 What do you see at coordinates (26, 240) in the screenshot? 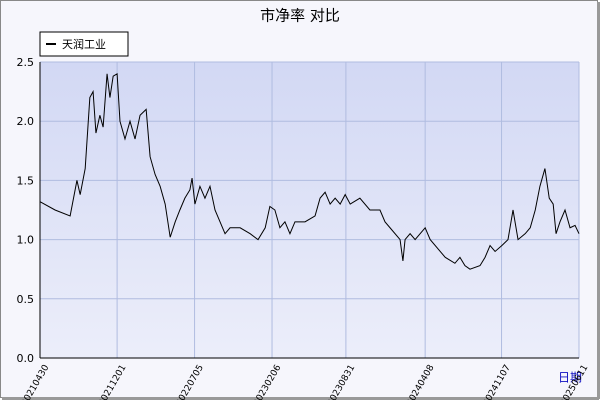
I see `y-tick-label: 1.0` at bounding box center [26, 240].